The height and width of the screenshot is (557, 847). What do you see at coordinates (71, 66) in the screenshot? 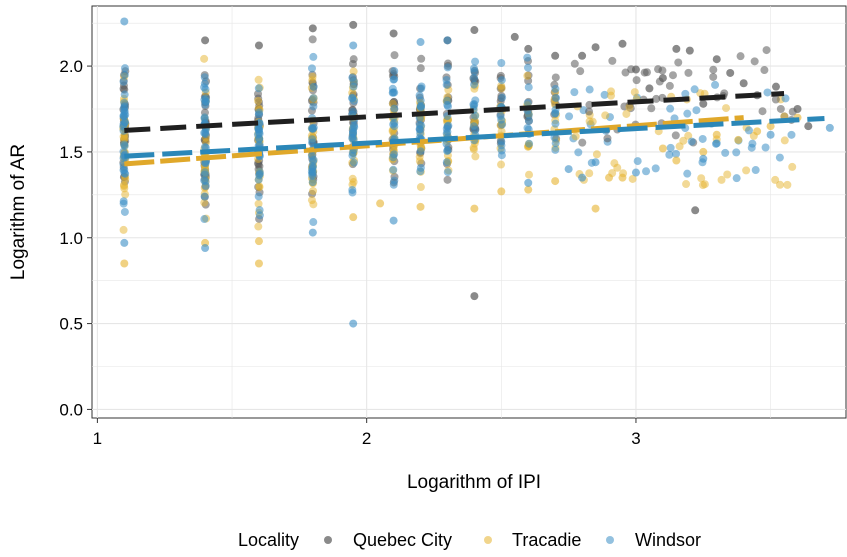
I see `y-tick-label: 2.0` at bounding box center [71, 66].